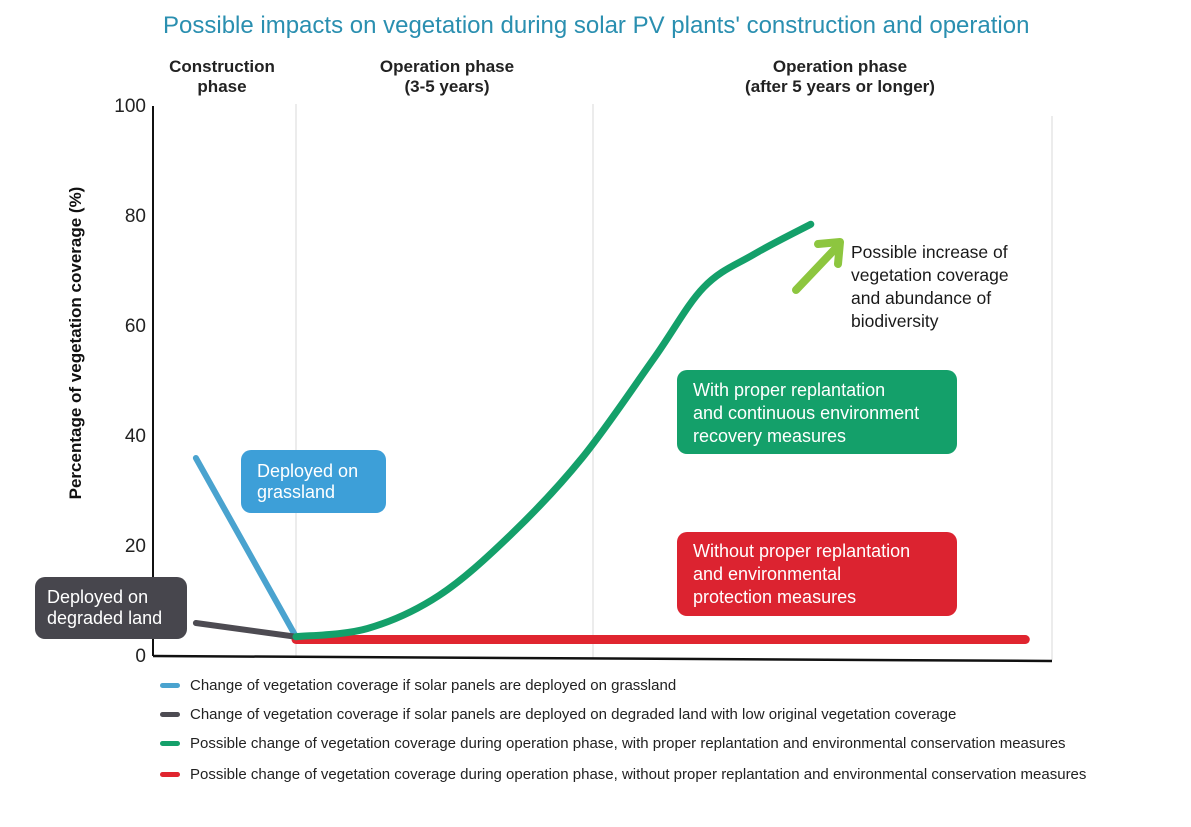 The image size is (1191, 827). Describe the element at coordinates (97, 597) in the screenshot. I see `callout-degraded-line1: Deployed on` at that location.